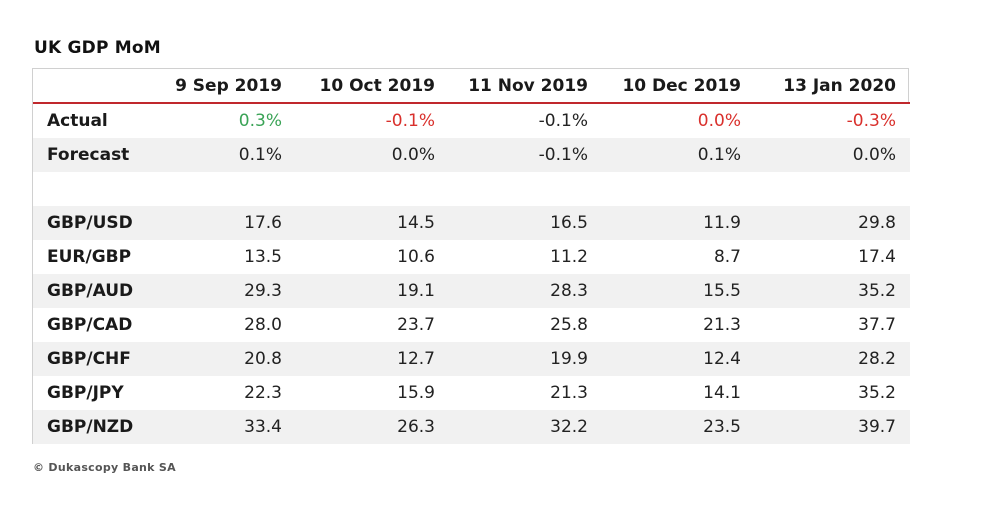  What do you see at coordinates (372, 223) in the screenshot?
I see `table-cell: 14.5` at bounding box center [372, 223].